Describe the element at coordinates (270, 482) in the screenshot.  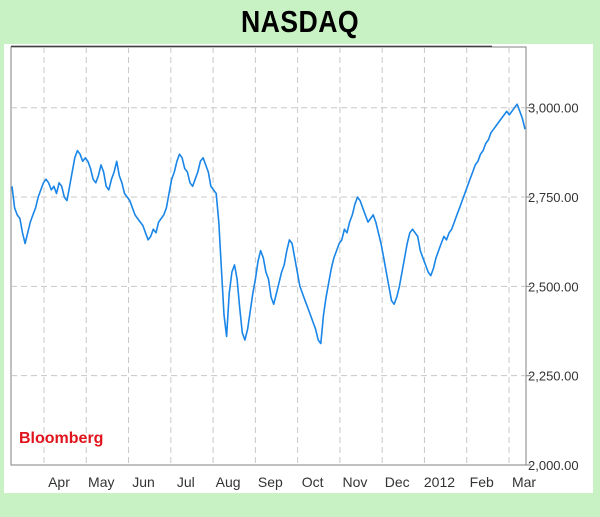
I see `x-tick-label: Sep` at that location.